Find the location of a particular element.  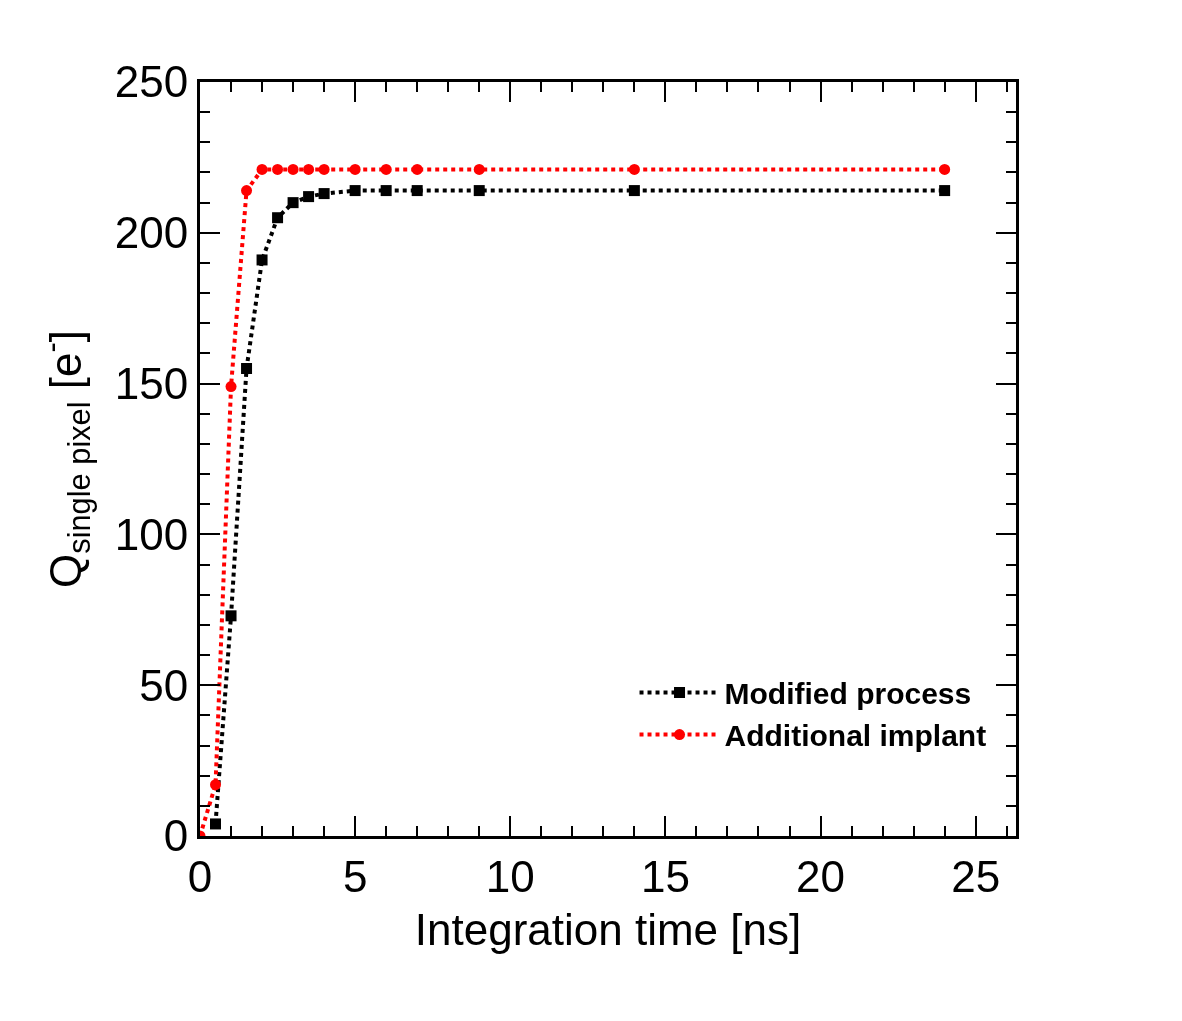

x-tick-label: 20 is located at coordinates (821, 876).